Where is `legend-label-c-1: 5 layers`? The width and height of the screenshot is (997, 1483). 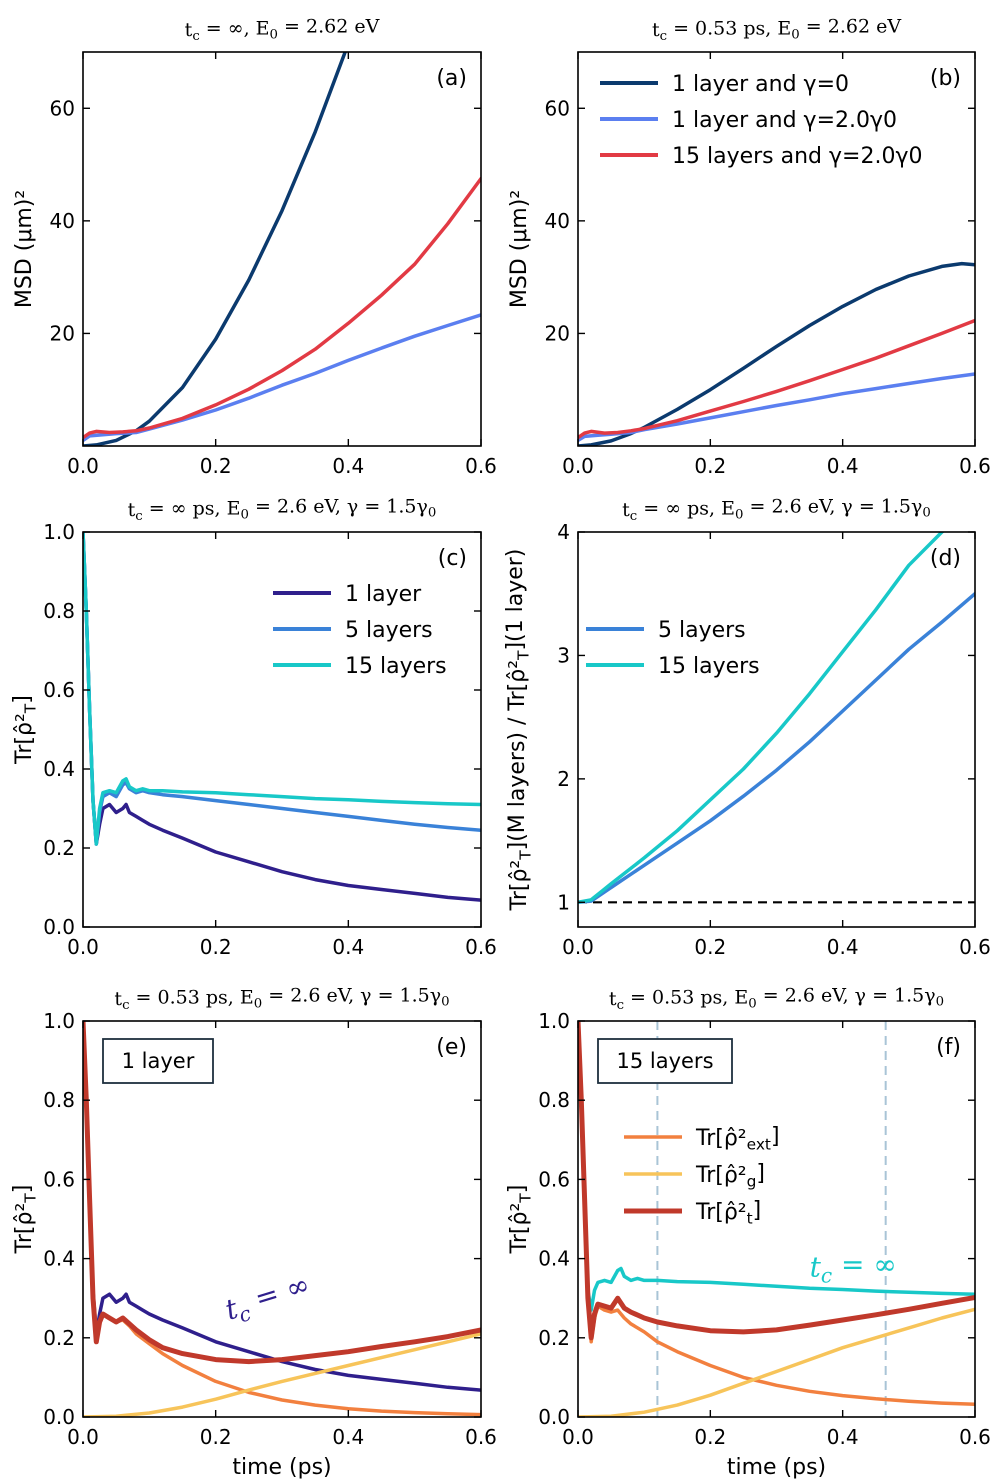
legend-label-c-1: 5 layers is located at coordinates (389, 630).